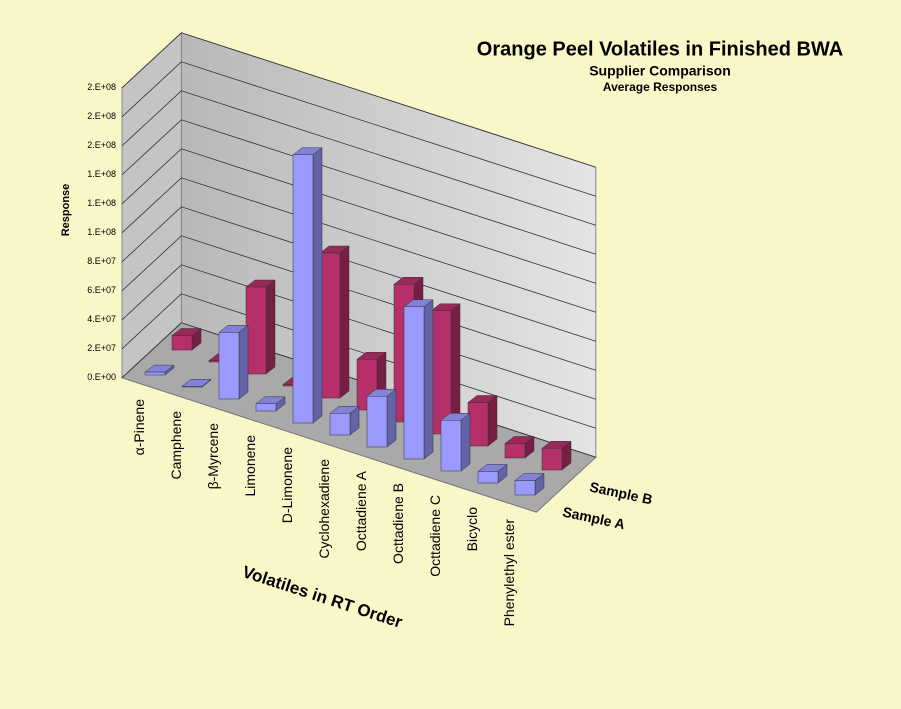 This screenshot has width=901, height=709. Describe the element at coordinates (361, 510) in the screenshot. I see `x-tick-label: Octtadiene A` at that location.